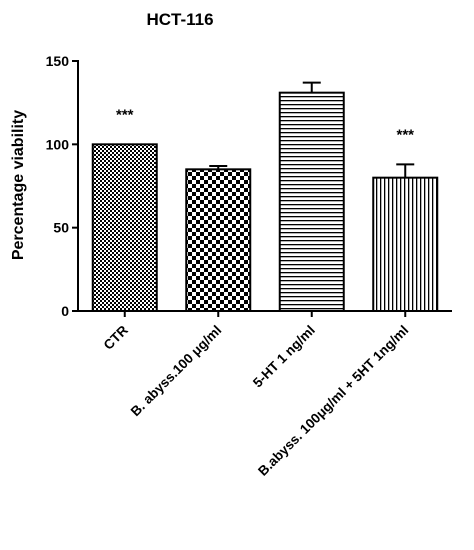 The height and width of the screenshot is (550, 474). I want to click on y-tick-label: 0, so click(65, 311).